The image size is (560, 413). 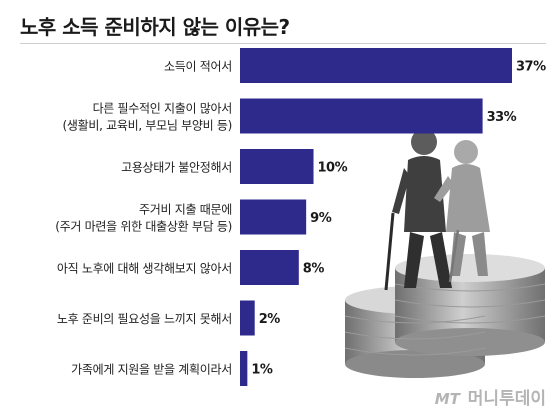 What do you see at coordinates (151, 370) in the screenshot?
I see `category-label: 가족에게 지원을 받을 계획이라서` at bounding box center [151, 370].